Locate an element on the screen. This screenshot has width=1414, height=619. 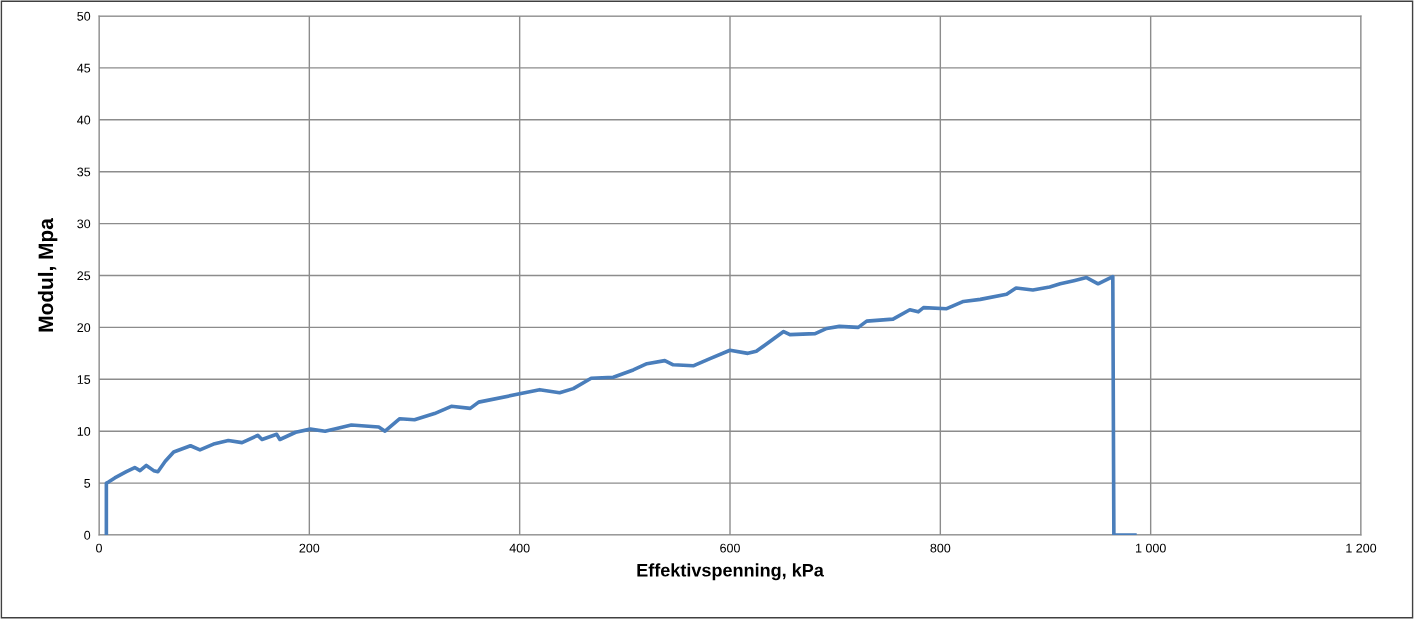
x-tick-label: 0 is located at coordinates (99, 548).